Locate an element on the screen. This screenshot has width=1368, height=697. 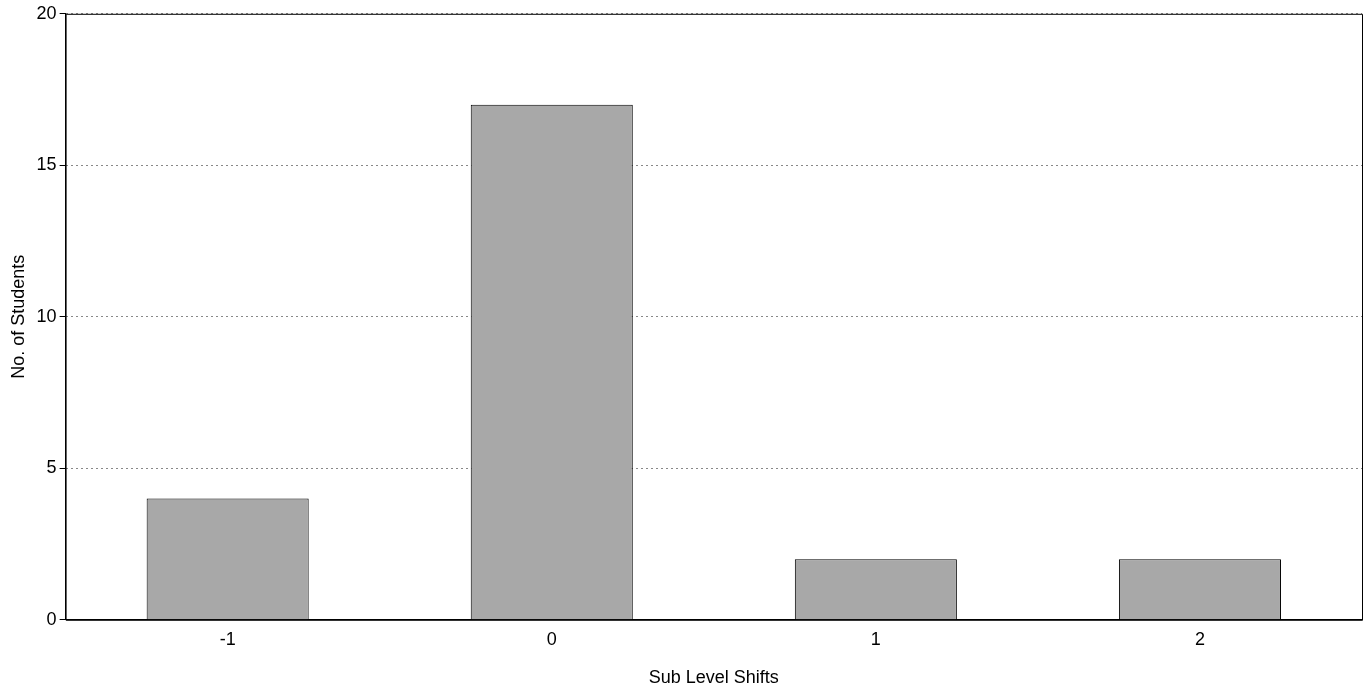
y-tick-label: 15 is located at coordinates (46, 164).